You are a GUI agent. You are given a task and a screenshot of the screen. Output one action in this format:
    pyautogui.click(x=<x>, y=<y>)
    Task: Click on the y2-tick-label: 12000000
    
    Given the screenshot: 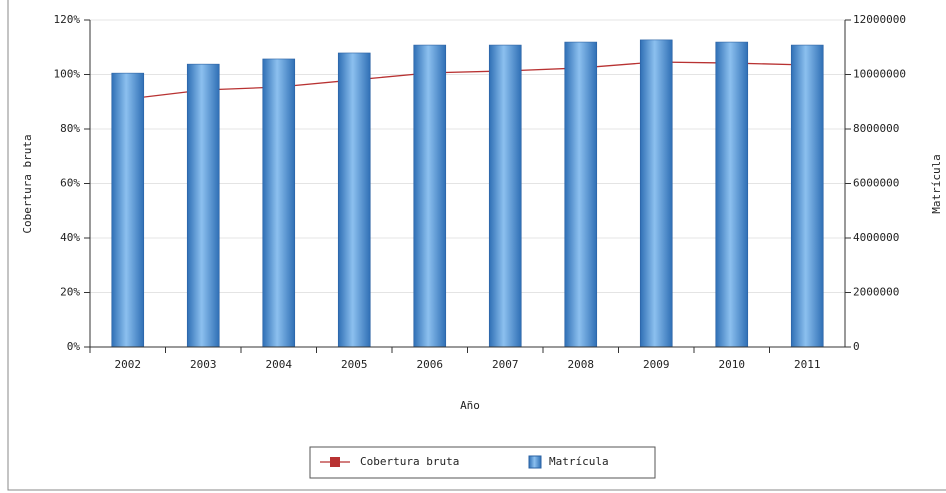 What is the action you would take?
    pyautogui.click(x=879, y=19)
    